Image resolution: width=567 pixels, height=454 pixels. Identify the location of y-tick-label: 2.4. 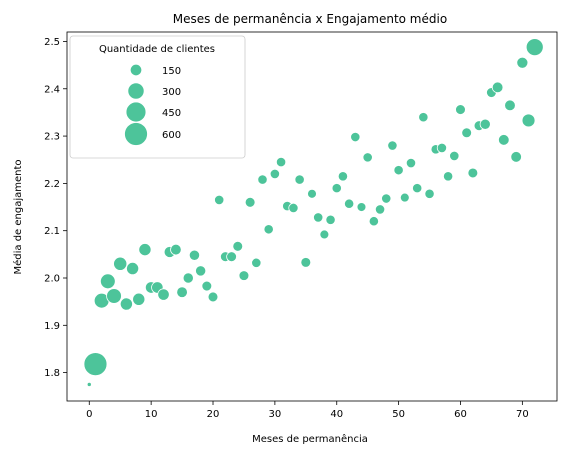
(52, 89).